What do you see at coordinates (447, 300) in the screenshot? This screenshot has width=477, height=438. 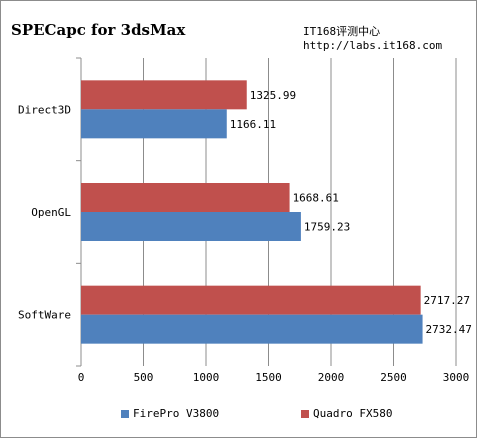 I see `data-label-quadro-software: 2717.27` at bounding box center [447, 300].